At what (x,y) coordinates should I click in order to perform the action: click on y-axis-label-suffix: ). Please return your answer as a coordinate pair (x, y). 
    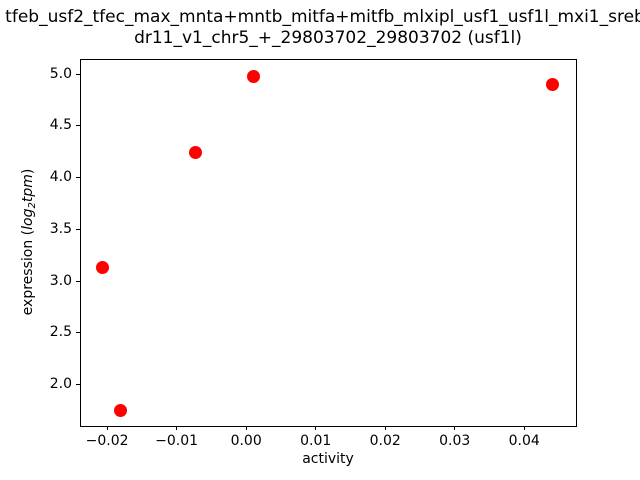
    Looking at the image, I should click on (28, 171).